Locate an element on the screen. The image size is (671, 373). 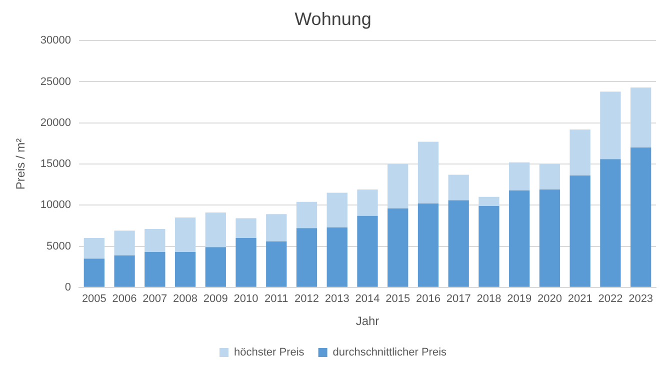
legend-label: höchster Preis is located at coordinates (269, 352).